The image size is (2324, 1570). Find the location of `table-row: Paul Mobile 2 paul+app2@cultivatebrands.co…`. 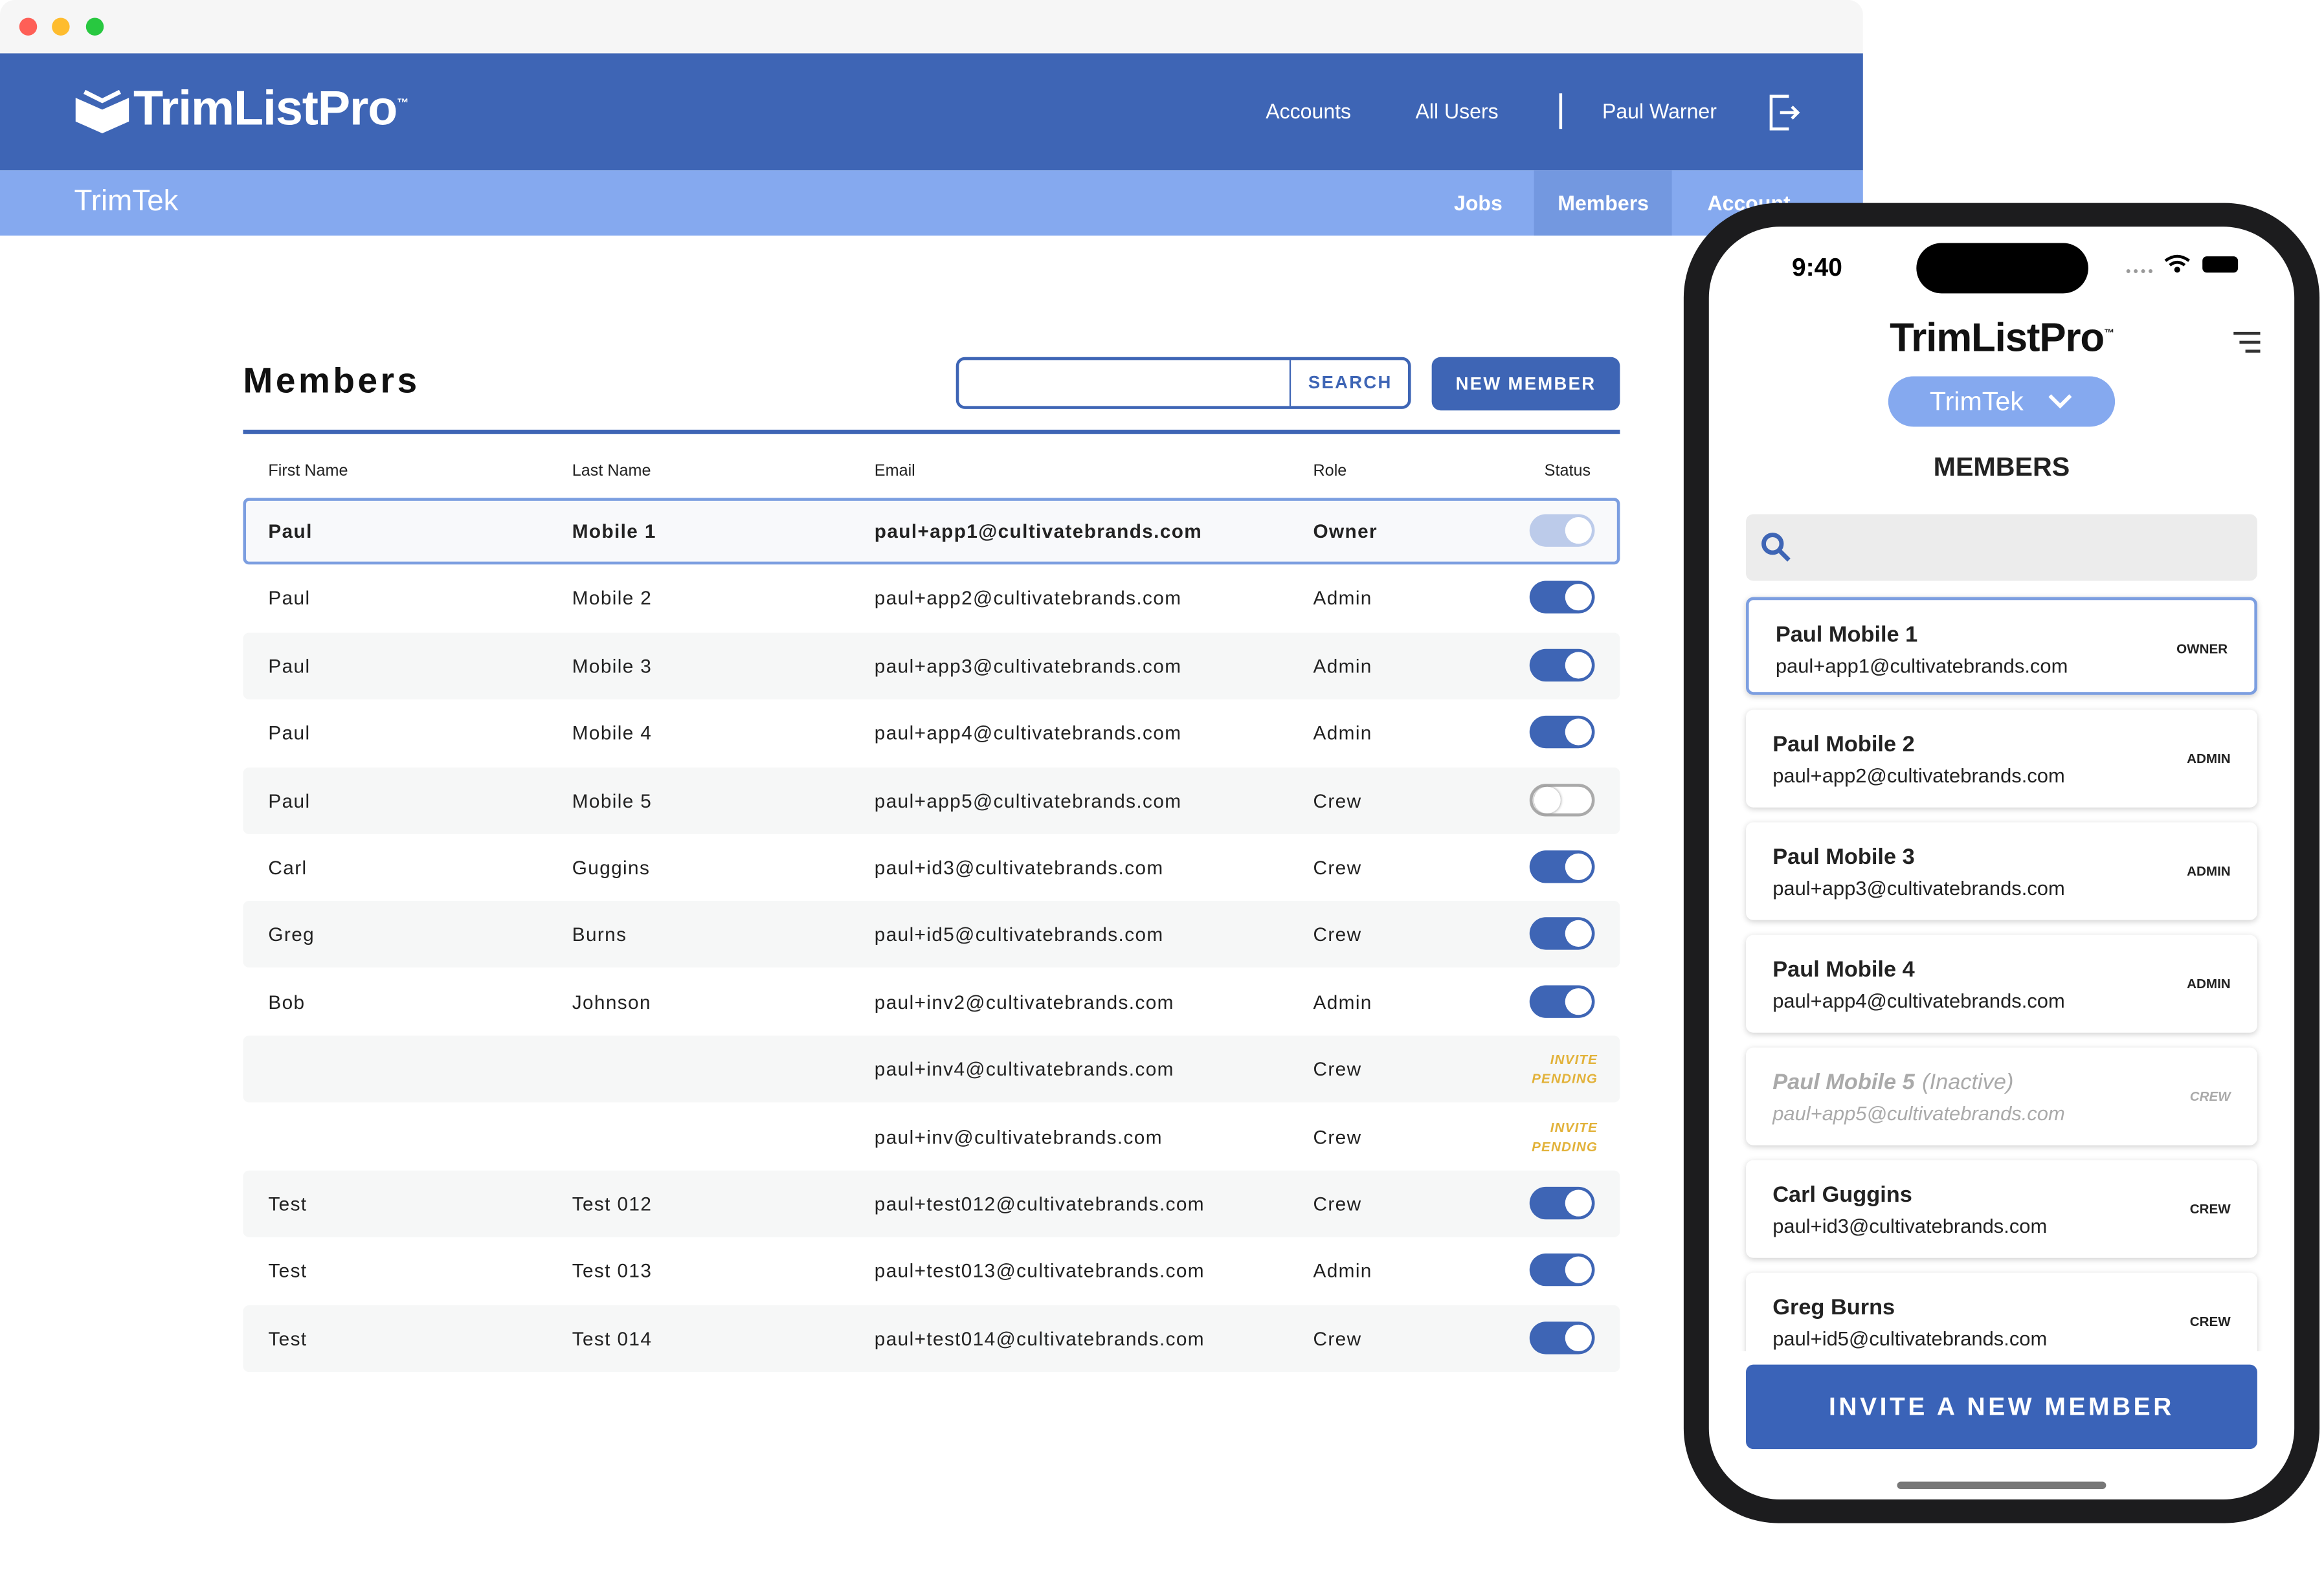

table-row: Paul Mobile 2 paul+app2@cultivatebrands.co… is located at coordinates (931, 598).